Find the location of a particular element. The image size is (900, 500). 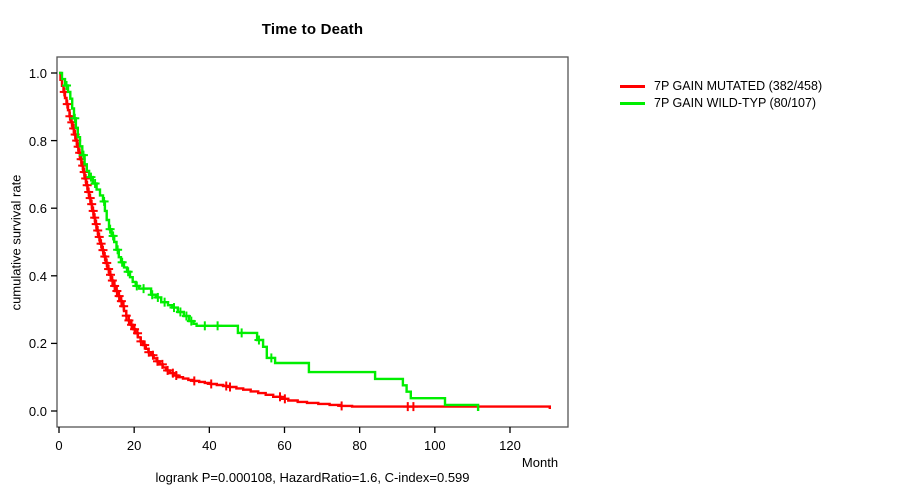

x-tick-label: 100 is located at coordinates (434, 445).